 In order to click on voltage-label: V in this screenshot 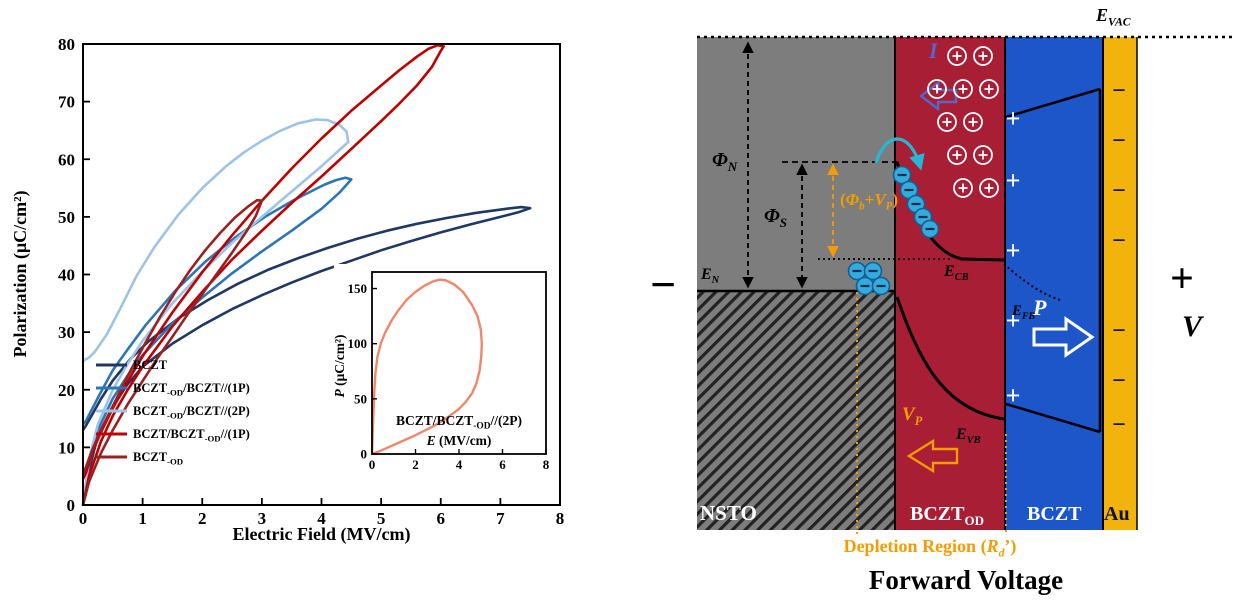, I will do `click(1192, 326)`.